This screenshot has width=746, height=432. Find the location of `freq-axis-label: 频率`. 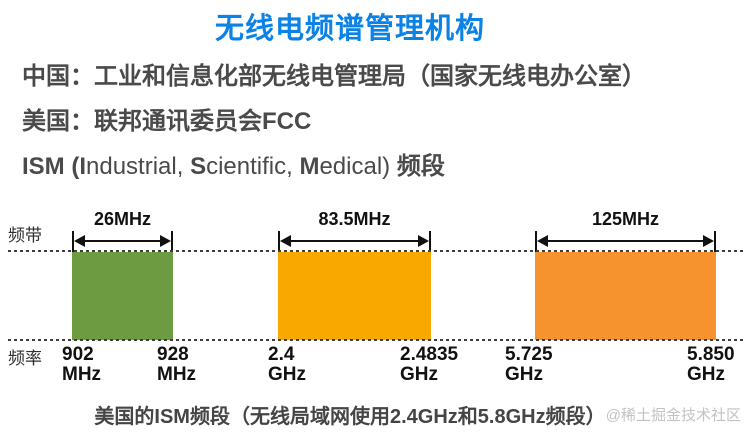

freq-axis-label: 频率 is located at coordinates (25, 358).